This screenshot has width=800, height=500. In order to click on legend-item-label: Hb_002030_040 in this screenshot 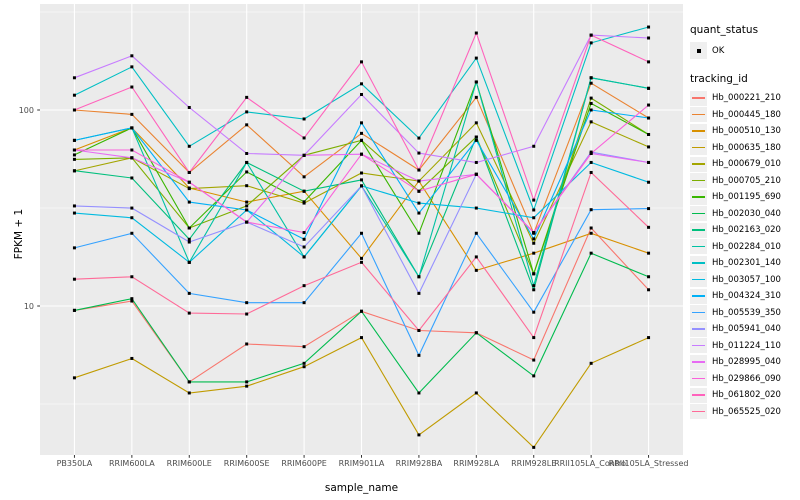, I will do `click(746, 213)`.